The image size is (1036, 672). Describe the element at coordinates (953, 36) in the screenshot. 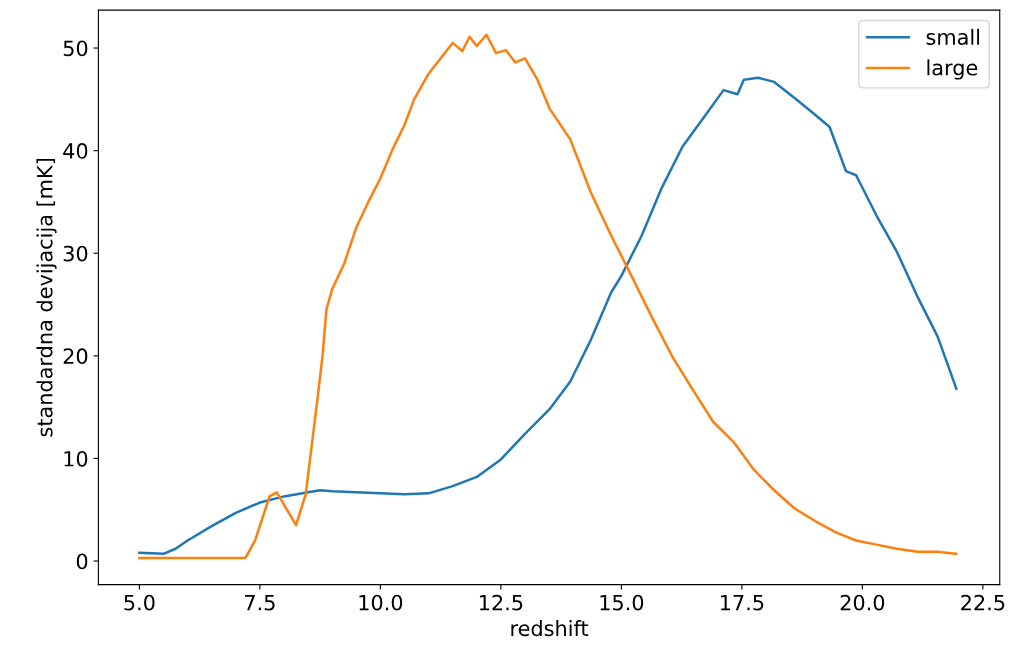

I see `legend-label: small` at that location.